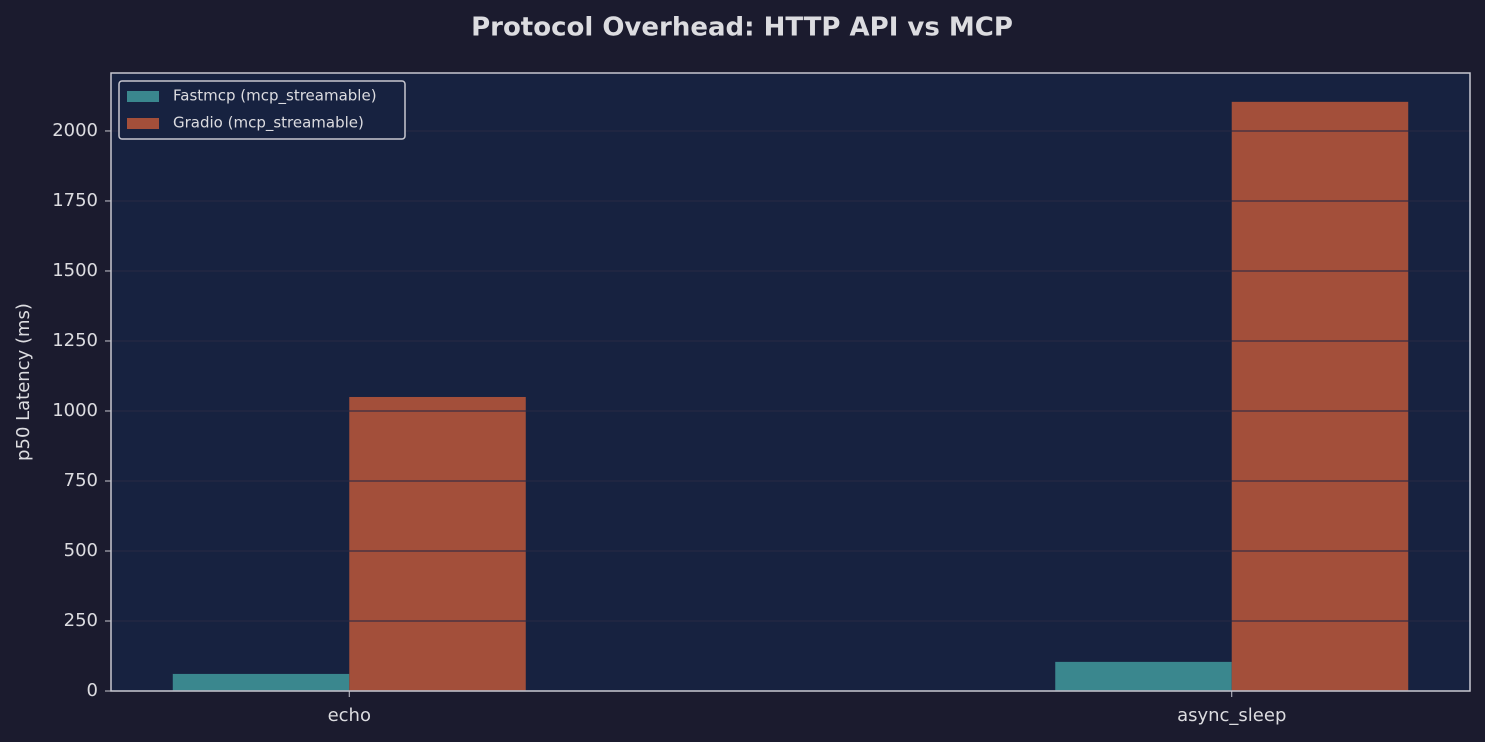 This screenshot has height=742, width=1485. I want to click on y-tick-label: 1500, so click(75, 270).